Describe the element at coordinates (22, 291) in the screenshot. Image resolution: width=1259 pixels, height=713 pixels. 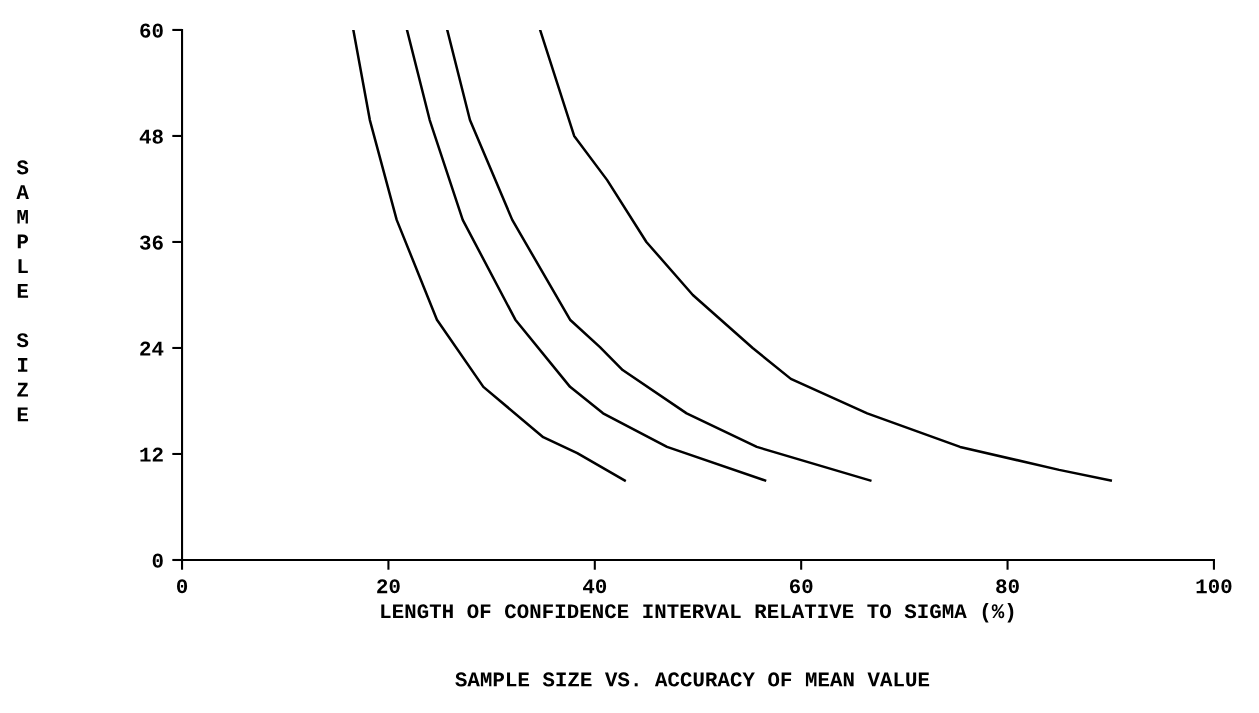
I see `text: SAMPLE SIZE` at that location.